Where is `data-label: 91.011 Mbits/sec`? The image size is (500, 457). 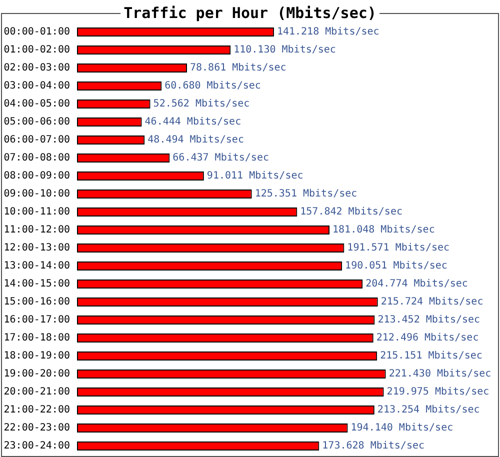
data-label: 91.011 Mbits/sec is located at coordinates (255, 176).